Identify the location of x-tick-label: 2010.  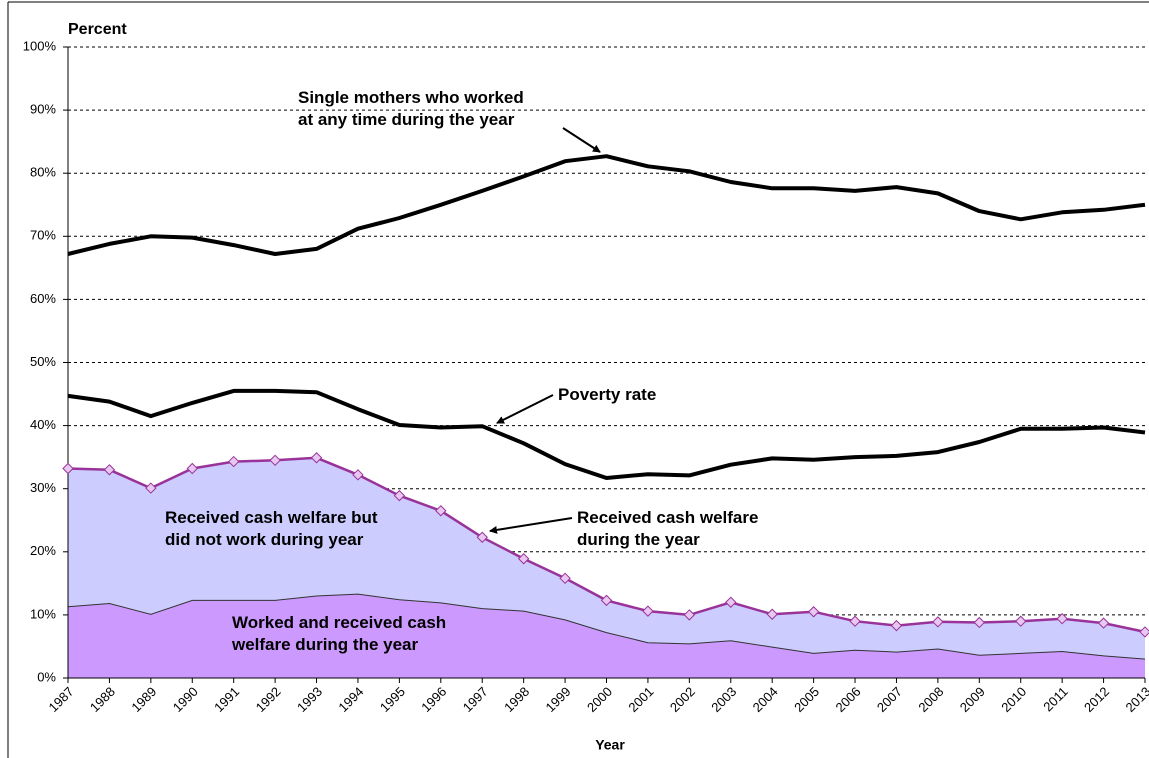
(1013, 699).